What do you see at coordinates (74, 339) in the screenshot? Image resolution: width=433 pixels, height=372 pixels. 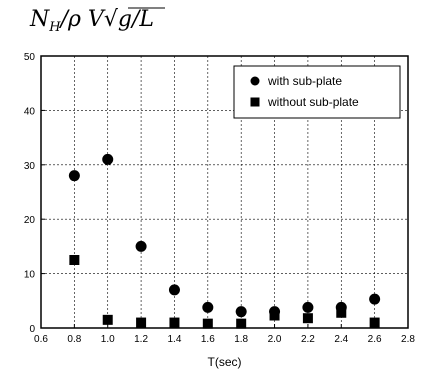 I see `x-tick-label: 0.8` at bounding box center [74, 339].